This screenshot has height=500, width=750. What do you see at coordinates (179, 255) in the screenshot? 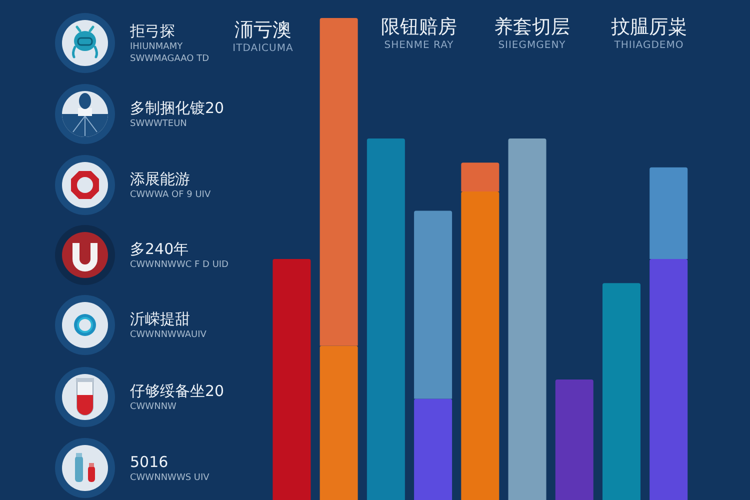
I see `text: 多240年 CWWNNWWC F D UID` at bounding box center [179, 255].